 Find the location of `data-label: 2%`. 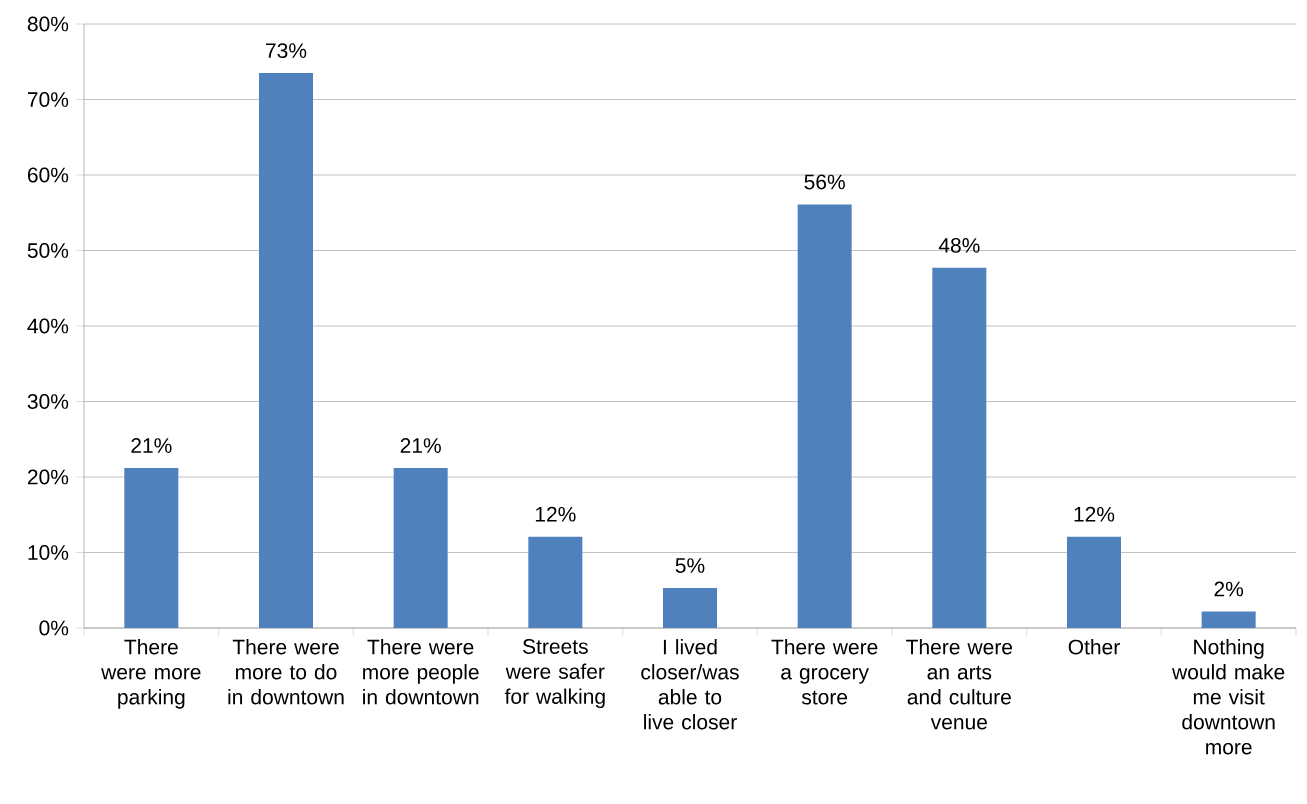

data-label: 2% is located at coordinates (1229, 589).